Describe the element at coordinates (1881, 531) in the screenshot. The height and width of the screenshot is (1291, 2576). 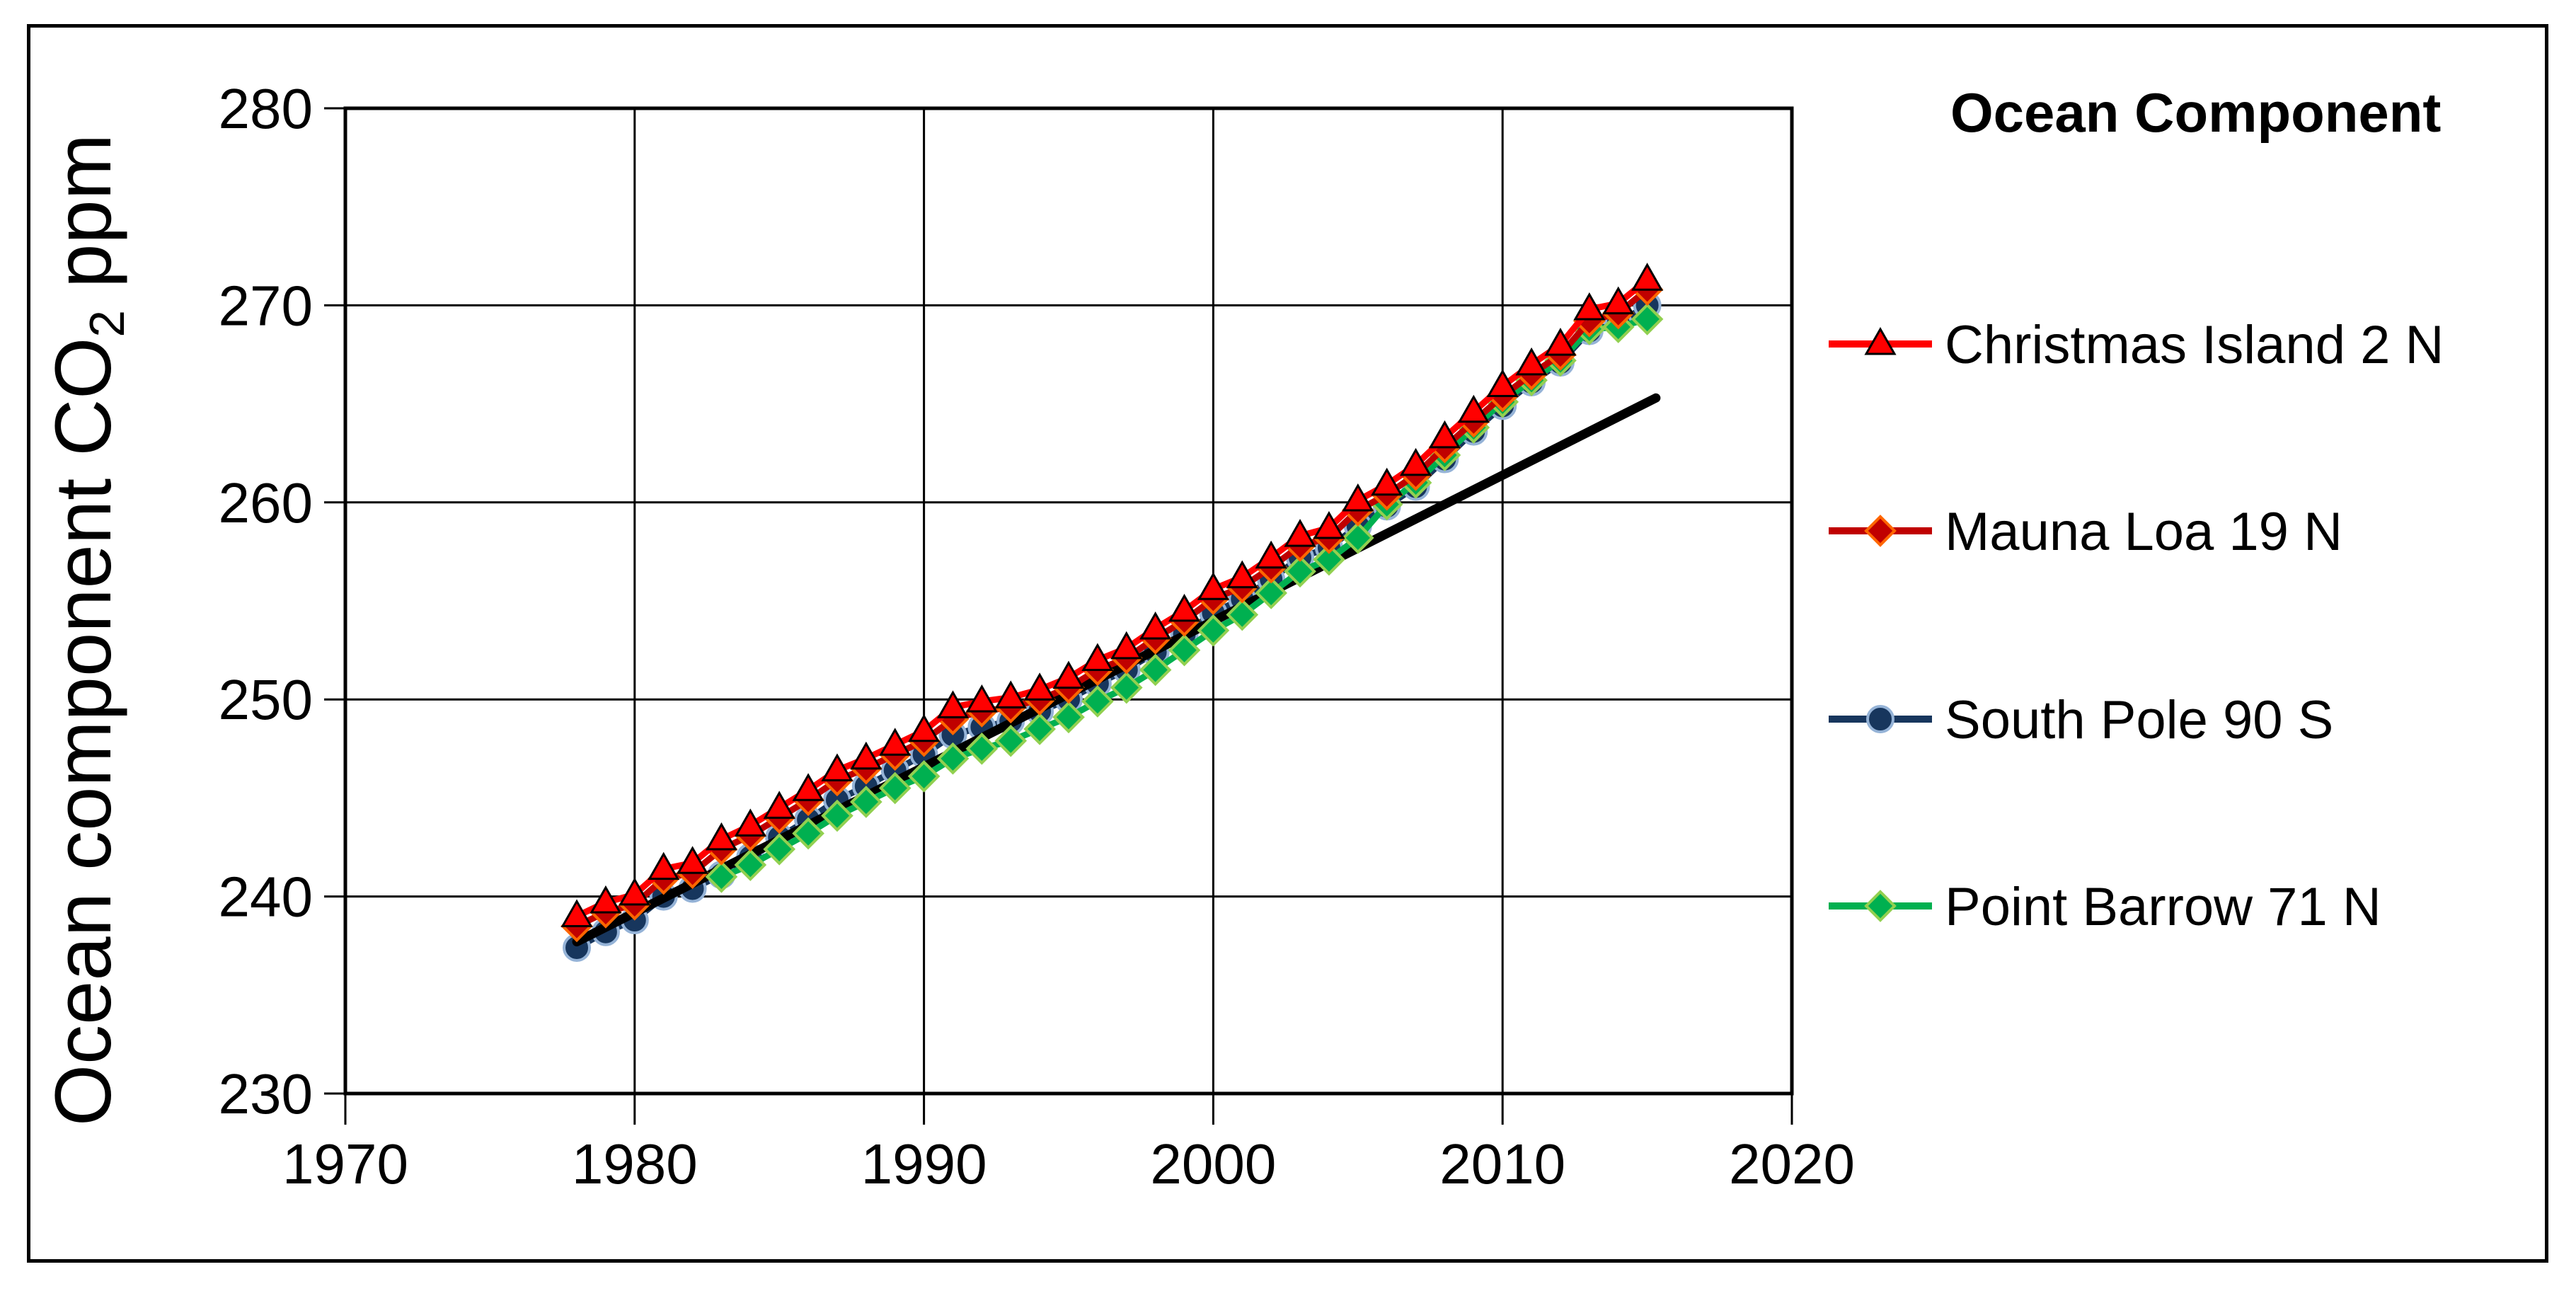
I see `legend-marker-mauna-loa-19-n` at that location.